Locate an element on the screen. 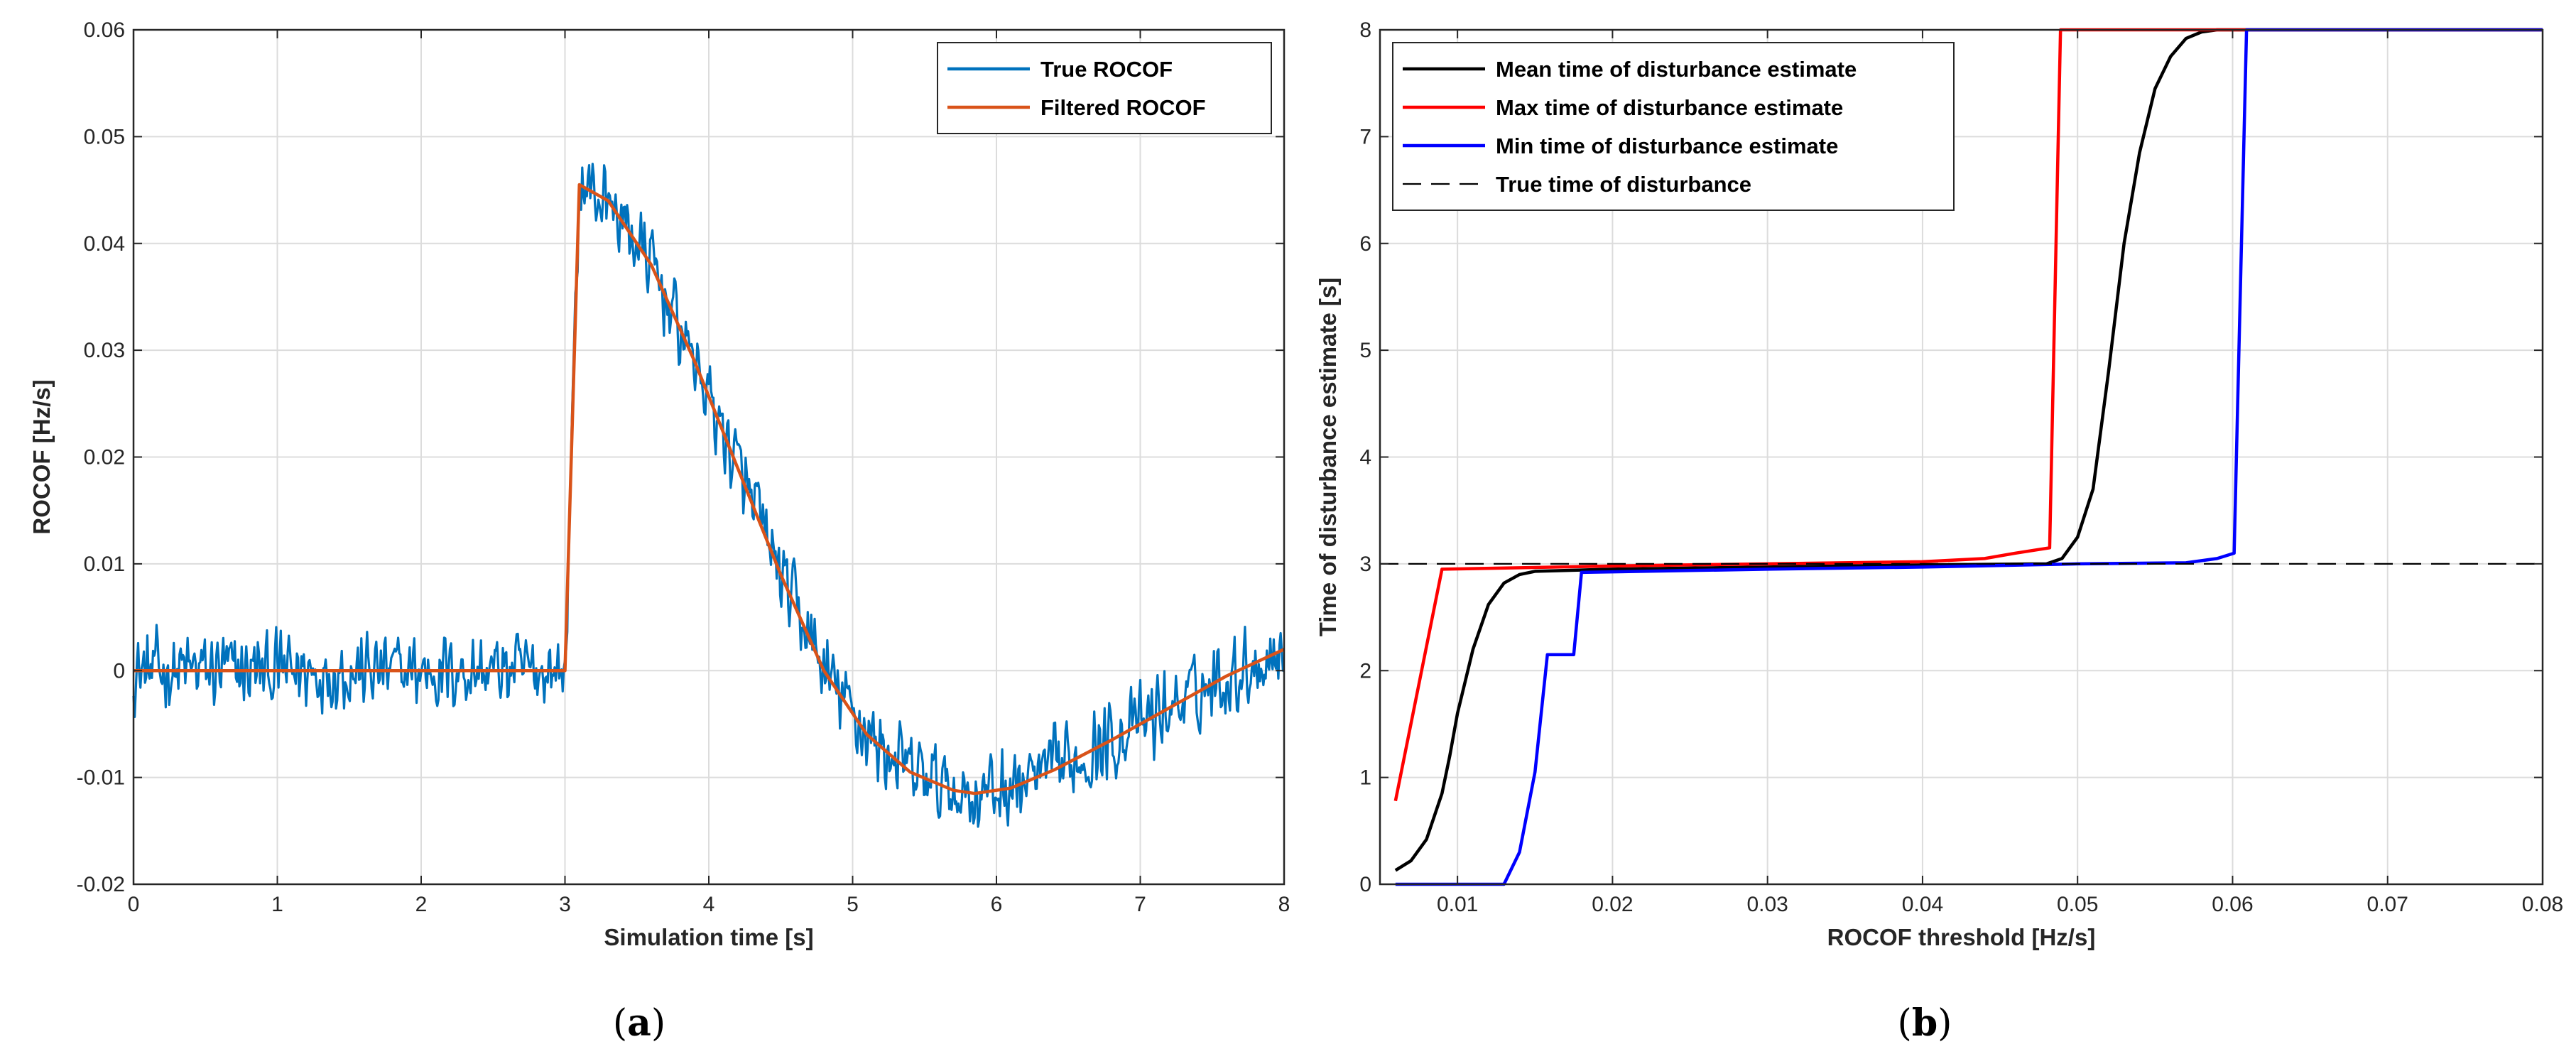 This screenshot has height=1054, width=2576. y-tick-label: 0.02 is located at coordinates (105, 457).